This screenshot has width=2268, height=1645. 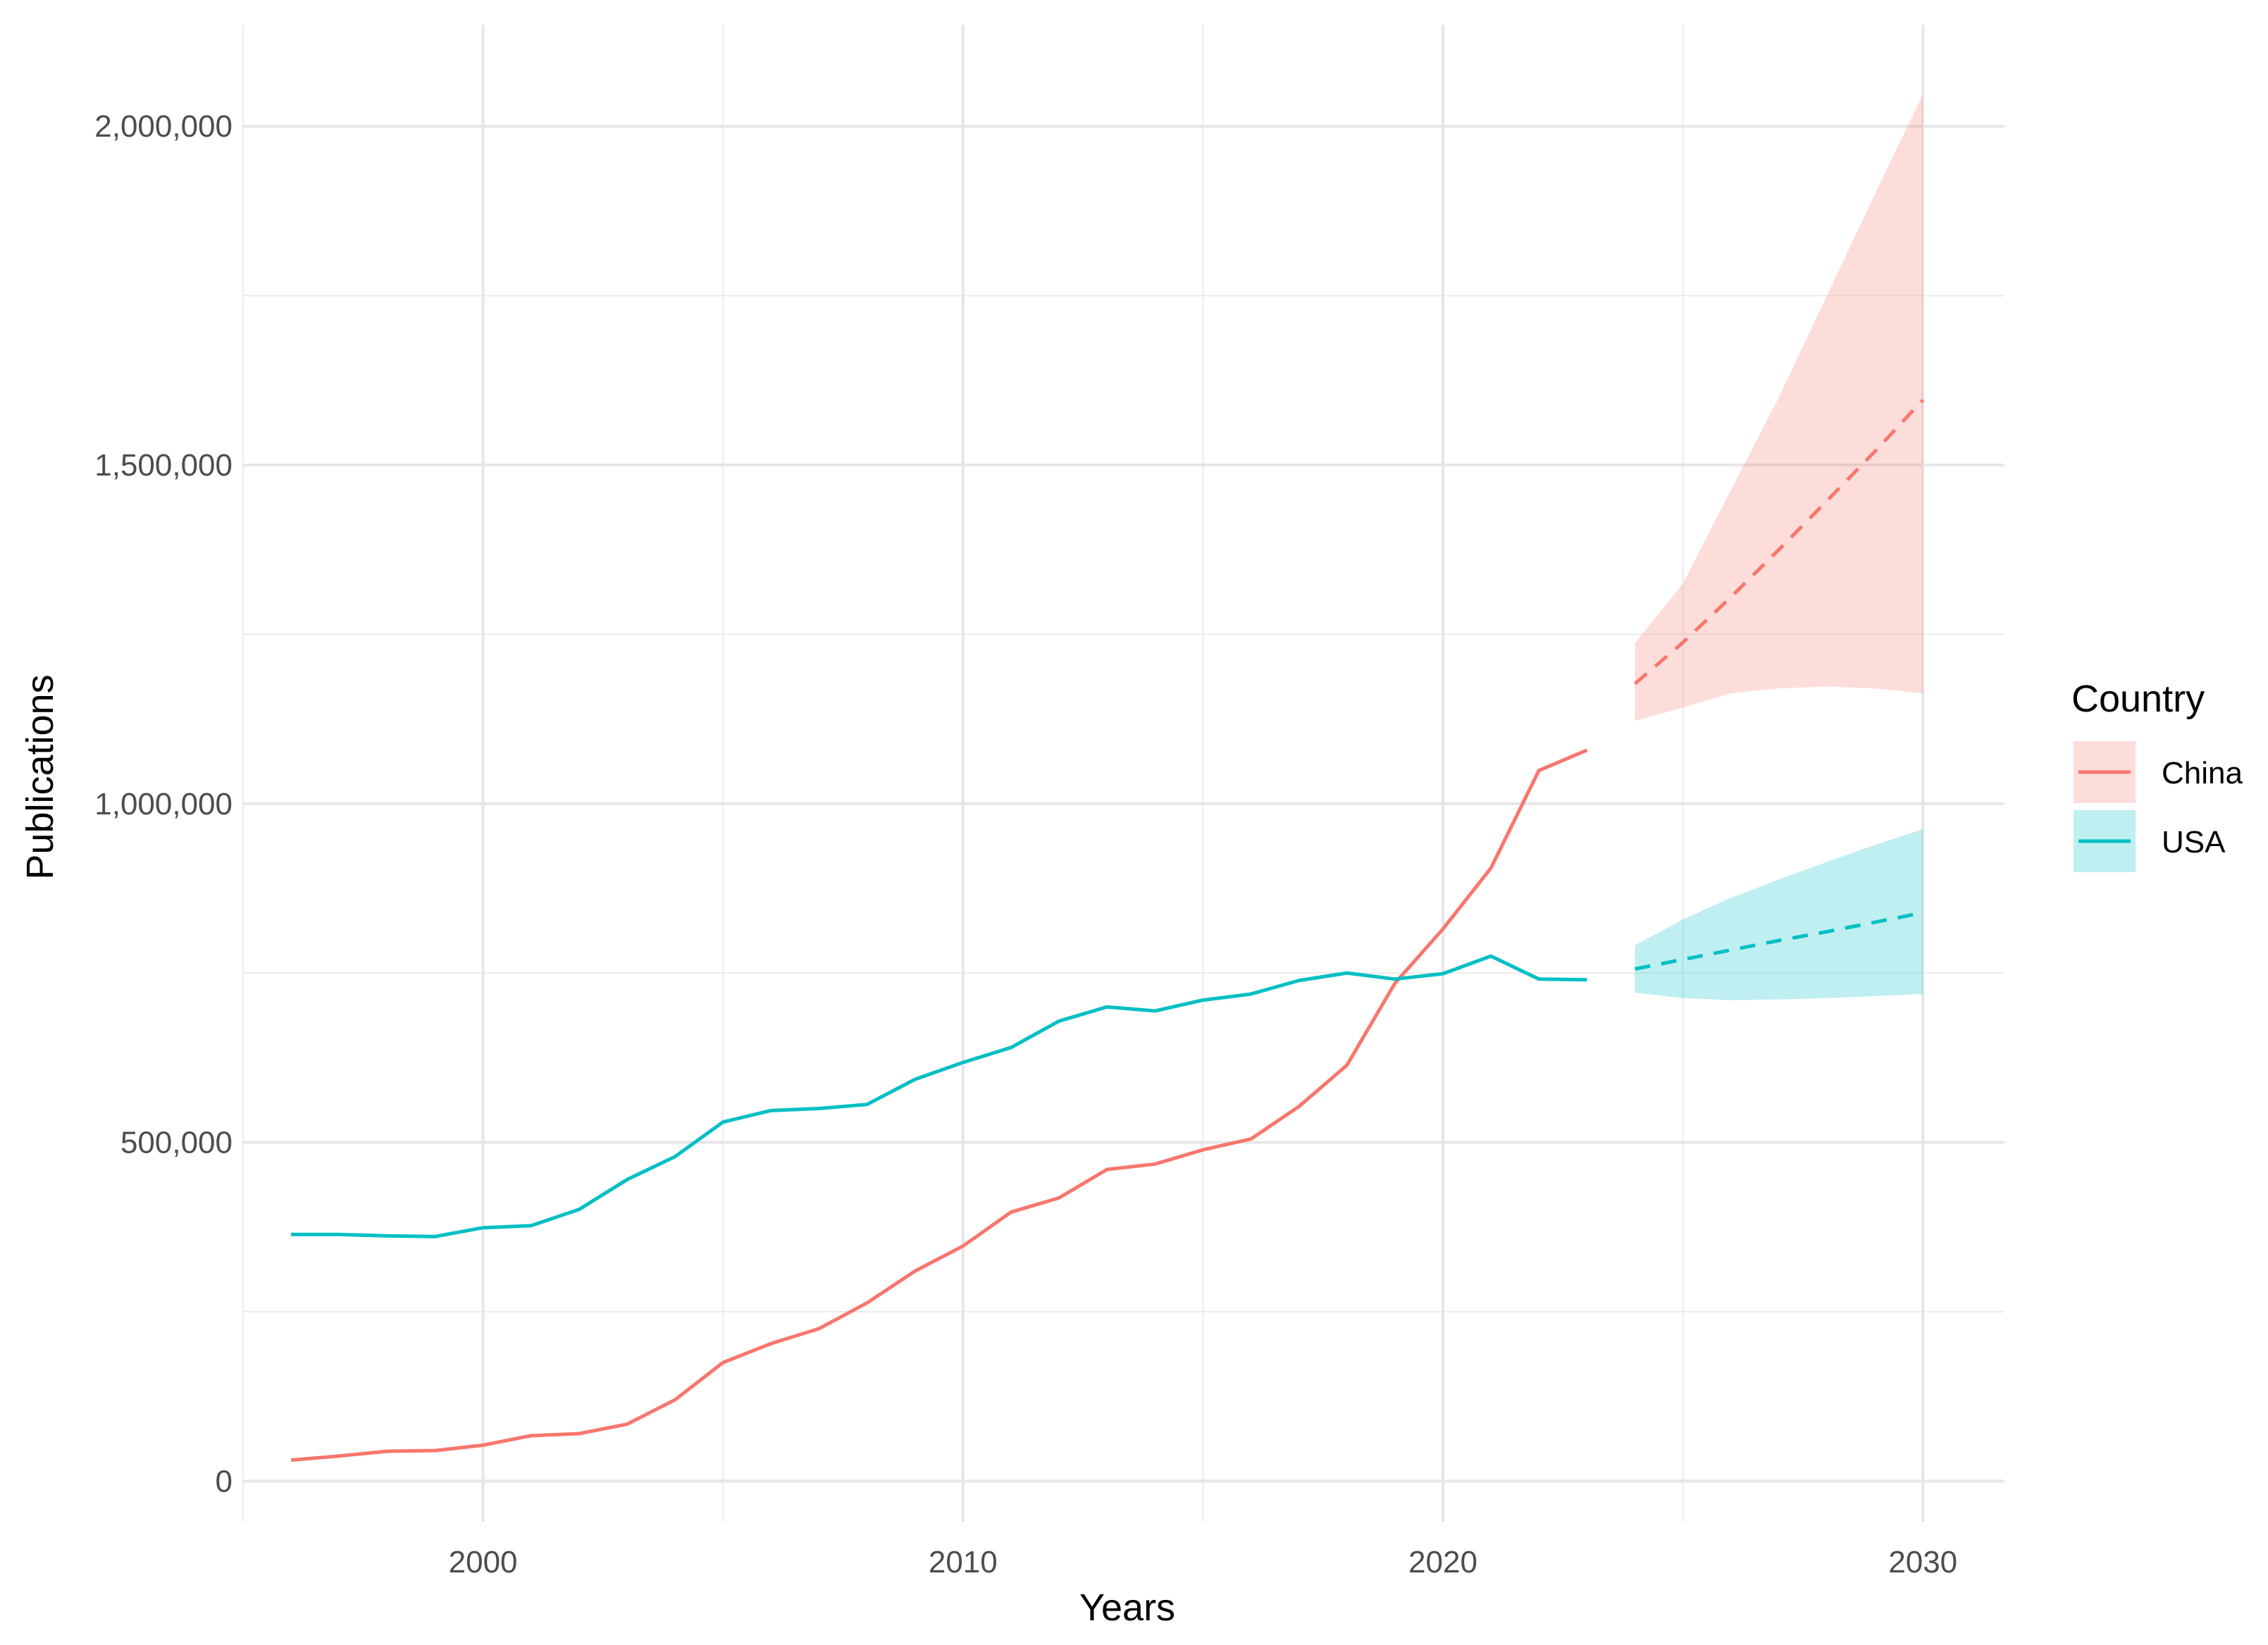 I want to click on usa-forecast-interval, so click(x=1779, y=914).